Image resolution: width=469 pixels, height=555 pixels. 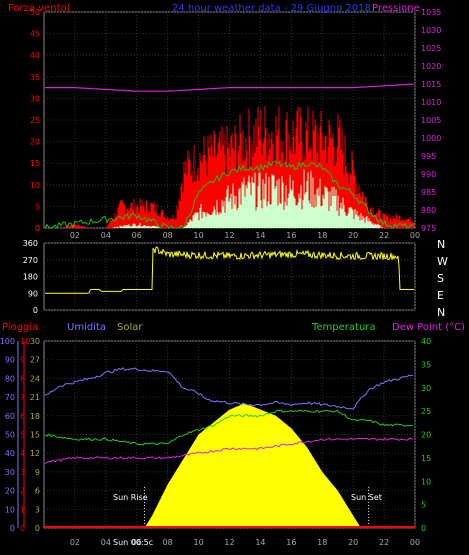 What do you see at coordinates (35, 360) in the screenshot?
I see `solar-tick-label: 27` at bounding box center [35, 360].